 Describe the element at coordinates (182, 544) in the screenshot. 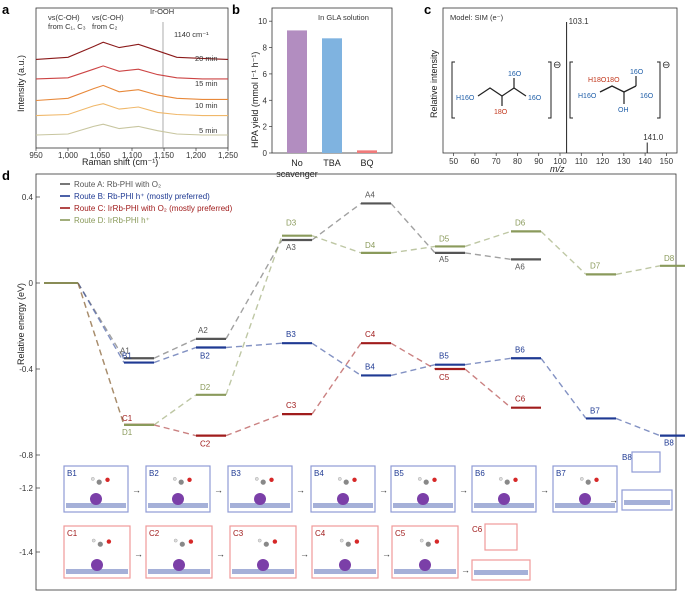

I see `structure-C2-c-atom` at that location.